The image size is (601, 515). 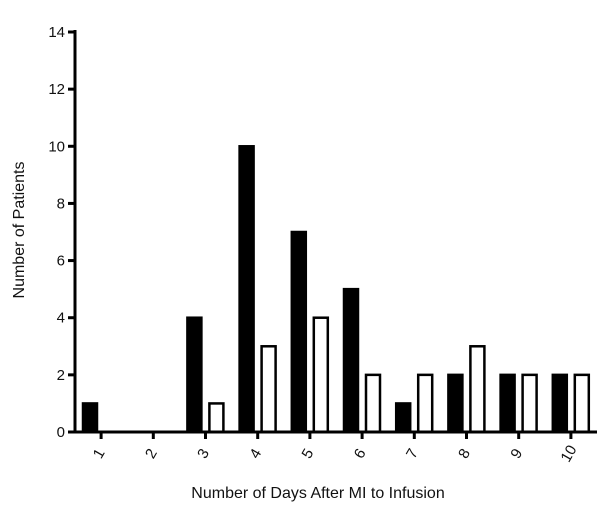 I want to click on x-tick-label-day-9: 9, so click(x=516, y=454).